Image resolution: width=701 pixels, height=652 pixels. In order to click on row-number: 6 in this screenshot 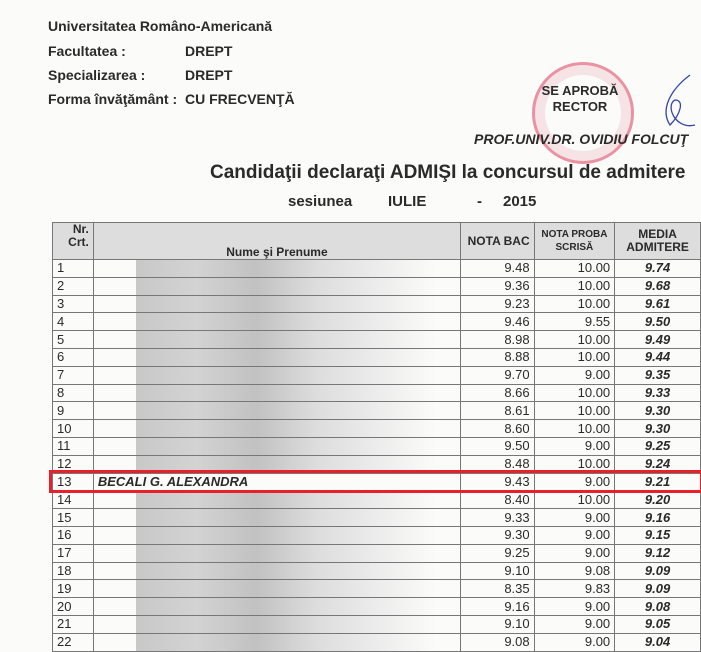, I will do `click(73, 357)`.